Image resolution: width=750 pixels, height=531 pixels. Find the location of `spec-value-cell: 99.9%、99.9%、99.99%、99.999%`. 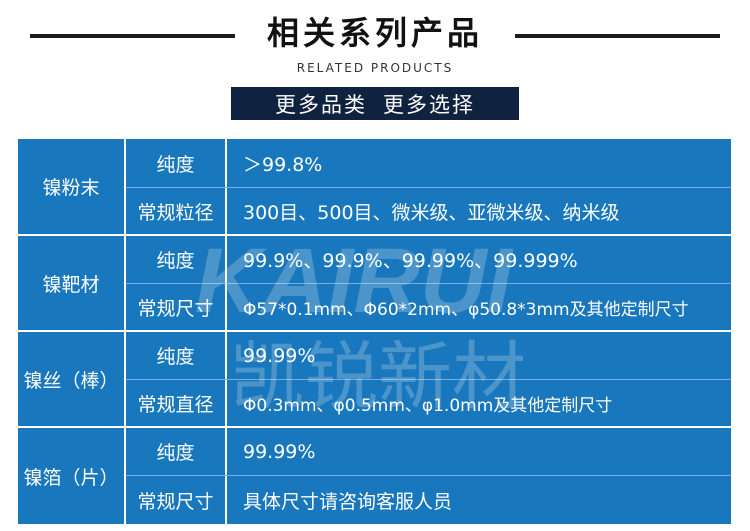

spec-value-cell: 99.9%、99.9%、99.99%、99.999% is located at coordinates (410, 261).